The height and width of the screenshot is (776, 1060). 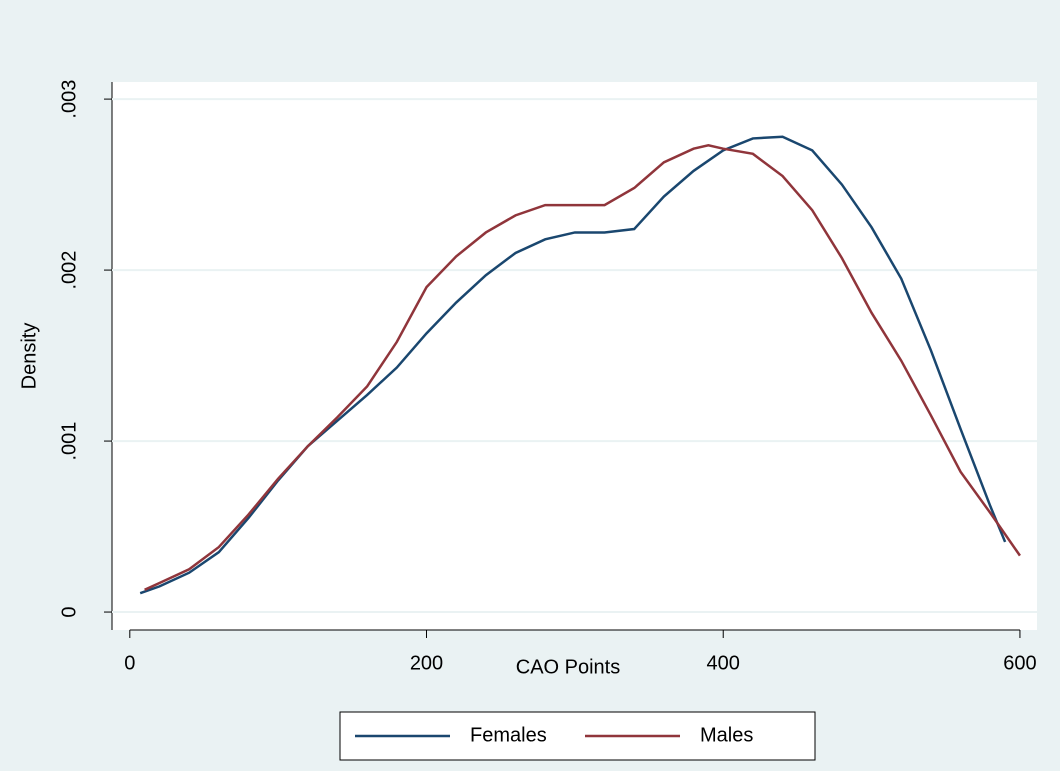 What do you see at coordinates (1019, 663) in the screenshot?
I see `x-tick-label: 600` at bounding box center [1019, 663].